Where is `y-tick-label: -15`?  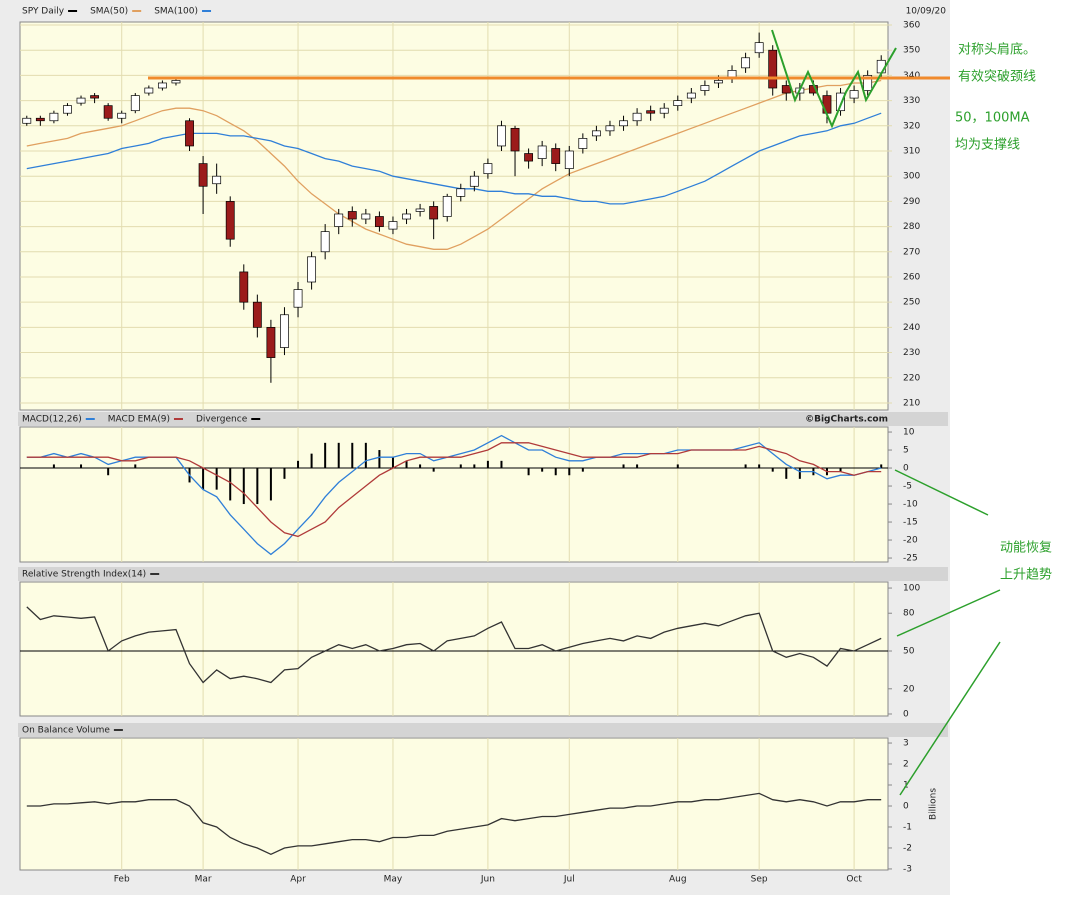 y-tick-label: -15 is located at coordinates (910, 523).